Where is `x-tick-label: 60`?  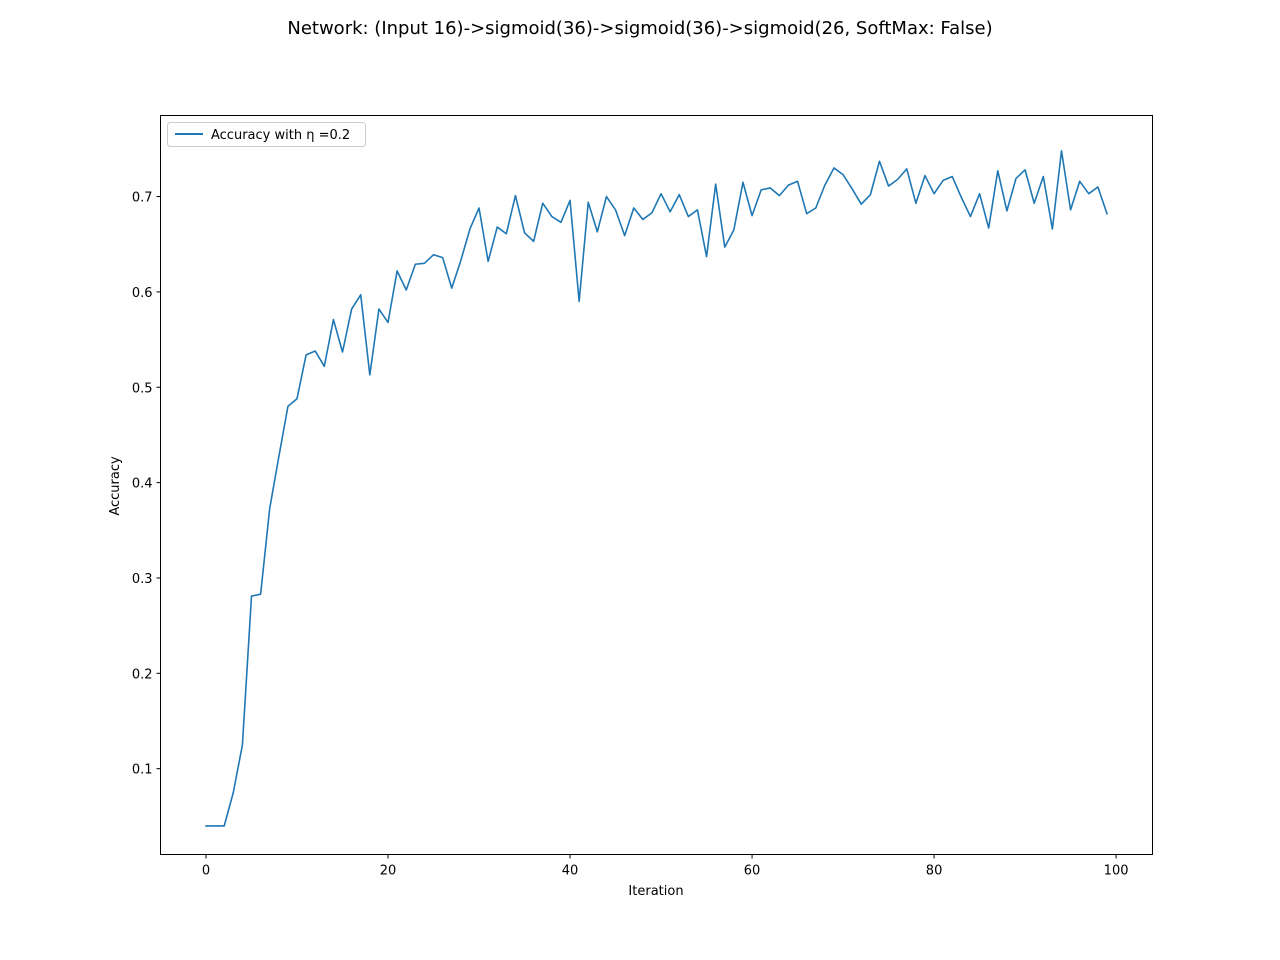
x-tick-label: 60 is located at coordinates (752, 871).